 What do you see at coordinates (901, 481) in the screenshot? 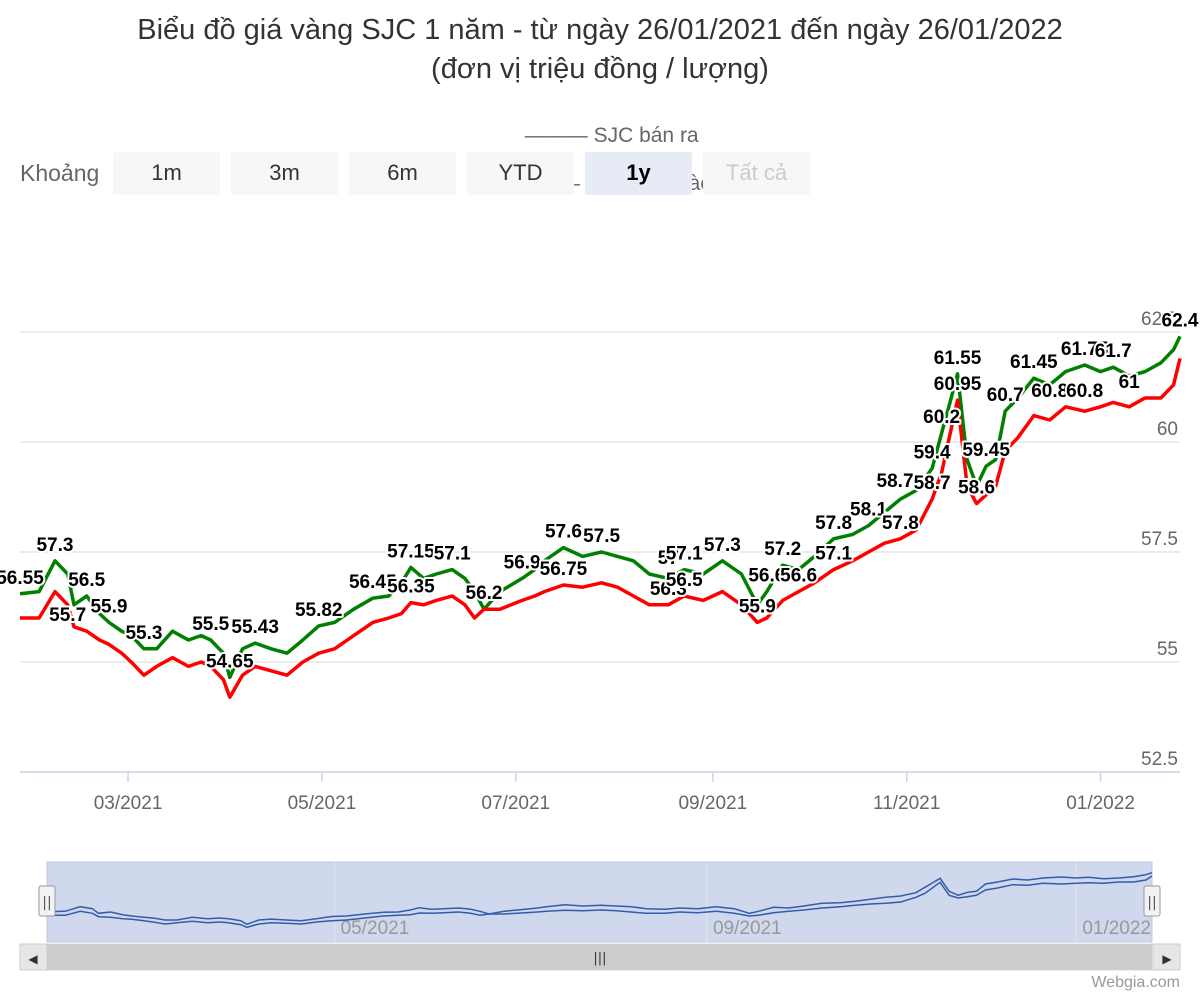
I see `data-label: 58.75` at bounding box center [901, 481].